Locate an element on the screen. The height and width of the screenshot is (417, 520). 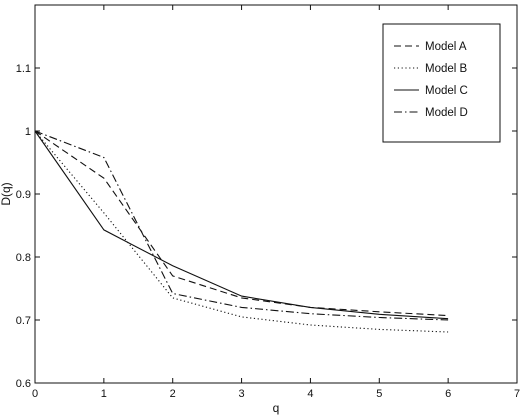
y-tick-label: 0.7 is located at coordinates (23, 321).